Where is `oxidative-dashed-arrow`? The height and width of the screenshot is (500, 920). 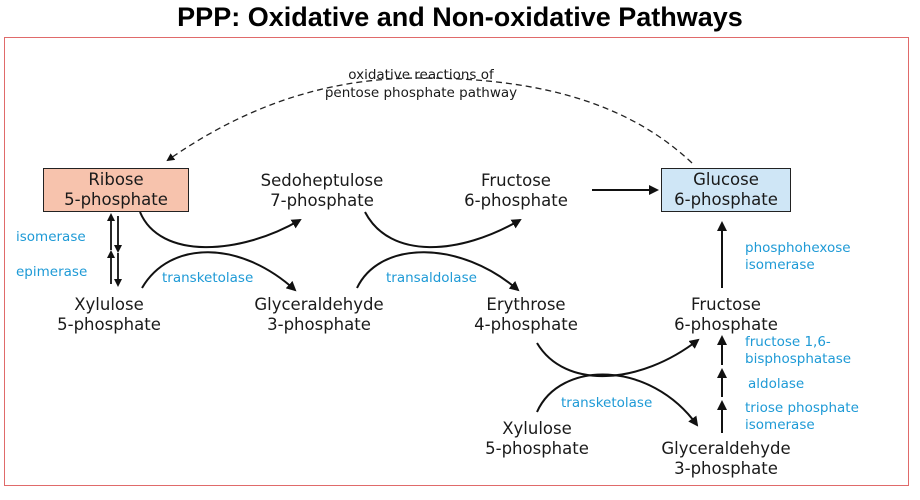
oxidative-dashed-arrow is located at coordinates (429, 120).